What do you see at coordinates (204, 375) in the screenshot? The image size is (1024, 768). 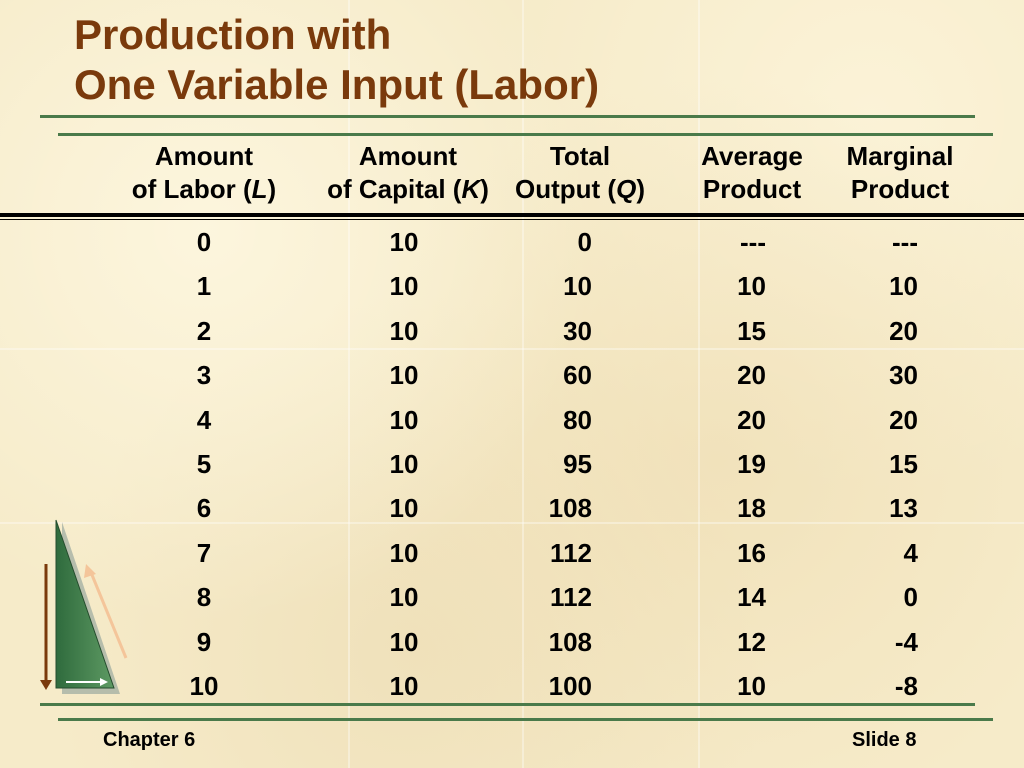 I see `table-cell: 3` at bounding box center [204, 375].